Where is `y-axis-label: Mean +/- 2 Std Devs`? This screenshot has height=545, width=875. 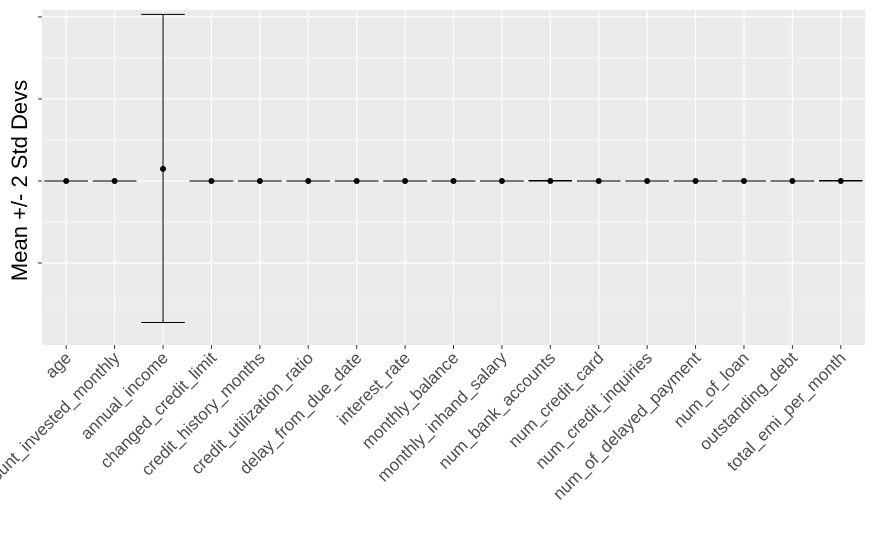 y-axis-label: Mean +/- 2 Std Devs is located at coordinates (19, 180).